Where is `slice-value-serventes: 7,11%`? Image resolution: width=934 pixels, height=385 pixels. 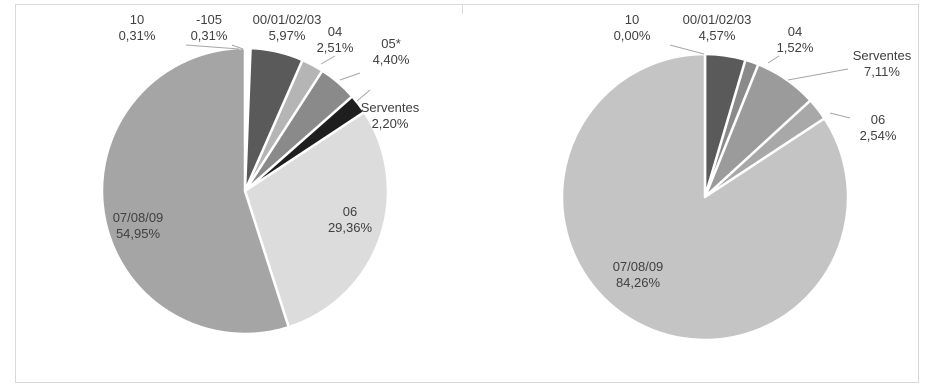 slice-value-serventes: 7,11% is located at coordinates (882, 71).